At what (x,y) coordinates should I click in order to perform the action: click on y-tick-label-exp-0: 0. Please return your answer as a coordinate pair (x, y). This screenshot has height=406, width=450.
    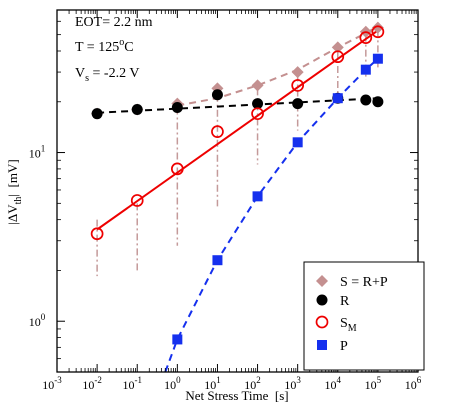
    Looking at the image, I should click on (43, 317).